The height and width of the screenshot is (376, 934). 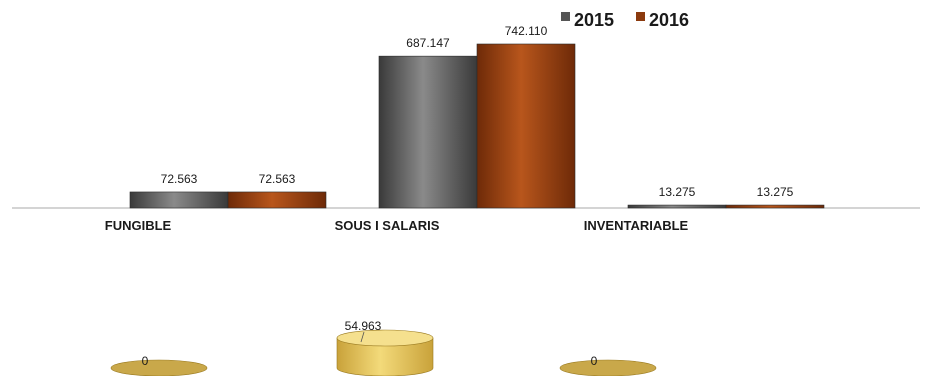 I want to click on cylinder-group: 0 54.963 0, so click(x=383, y=347).